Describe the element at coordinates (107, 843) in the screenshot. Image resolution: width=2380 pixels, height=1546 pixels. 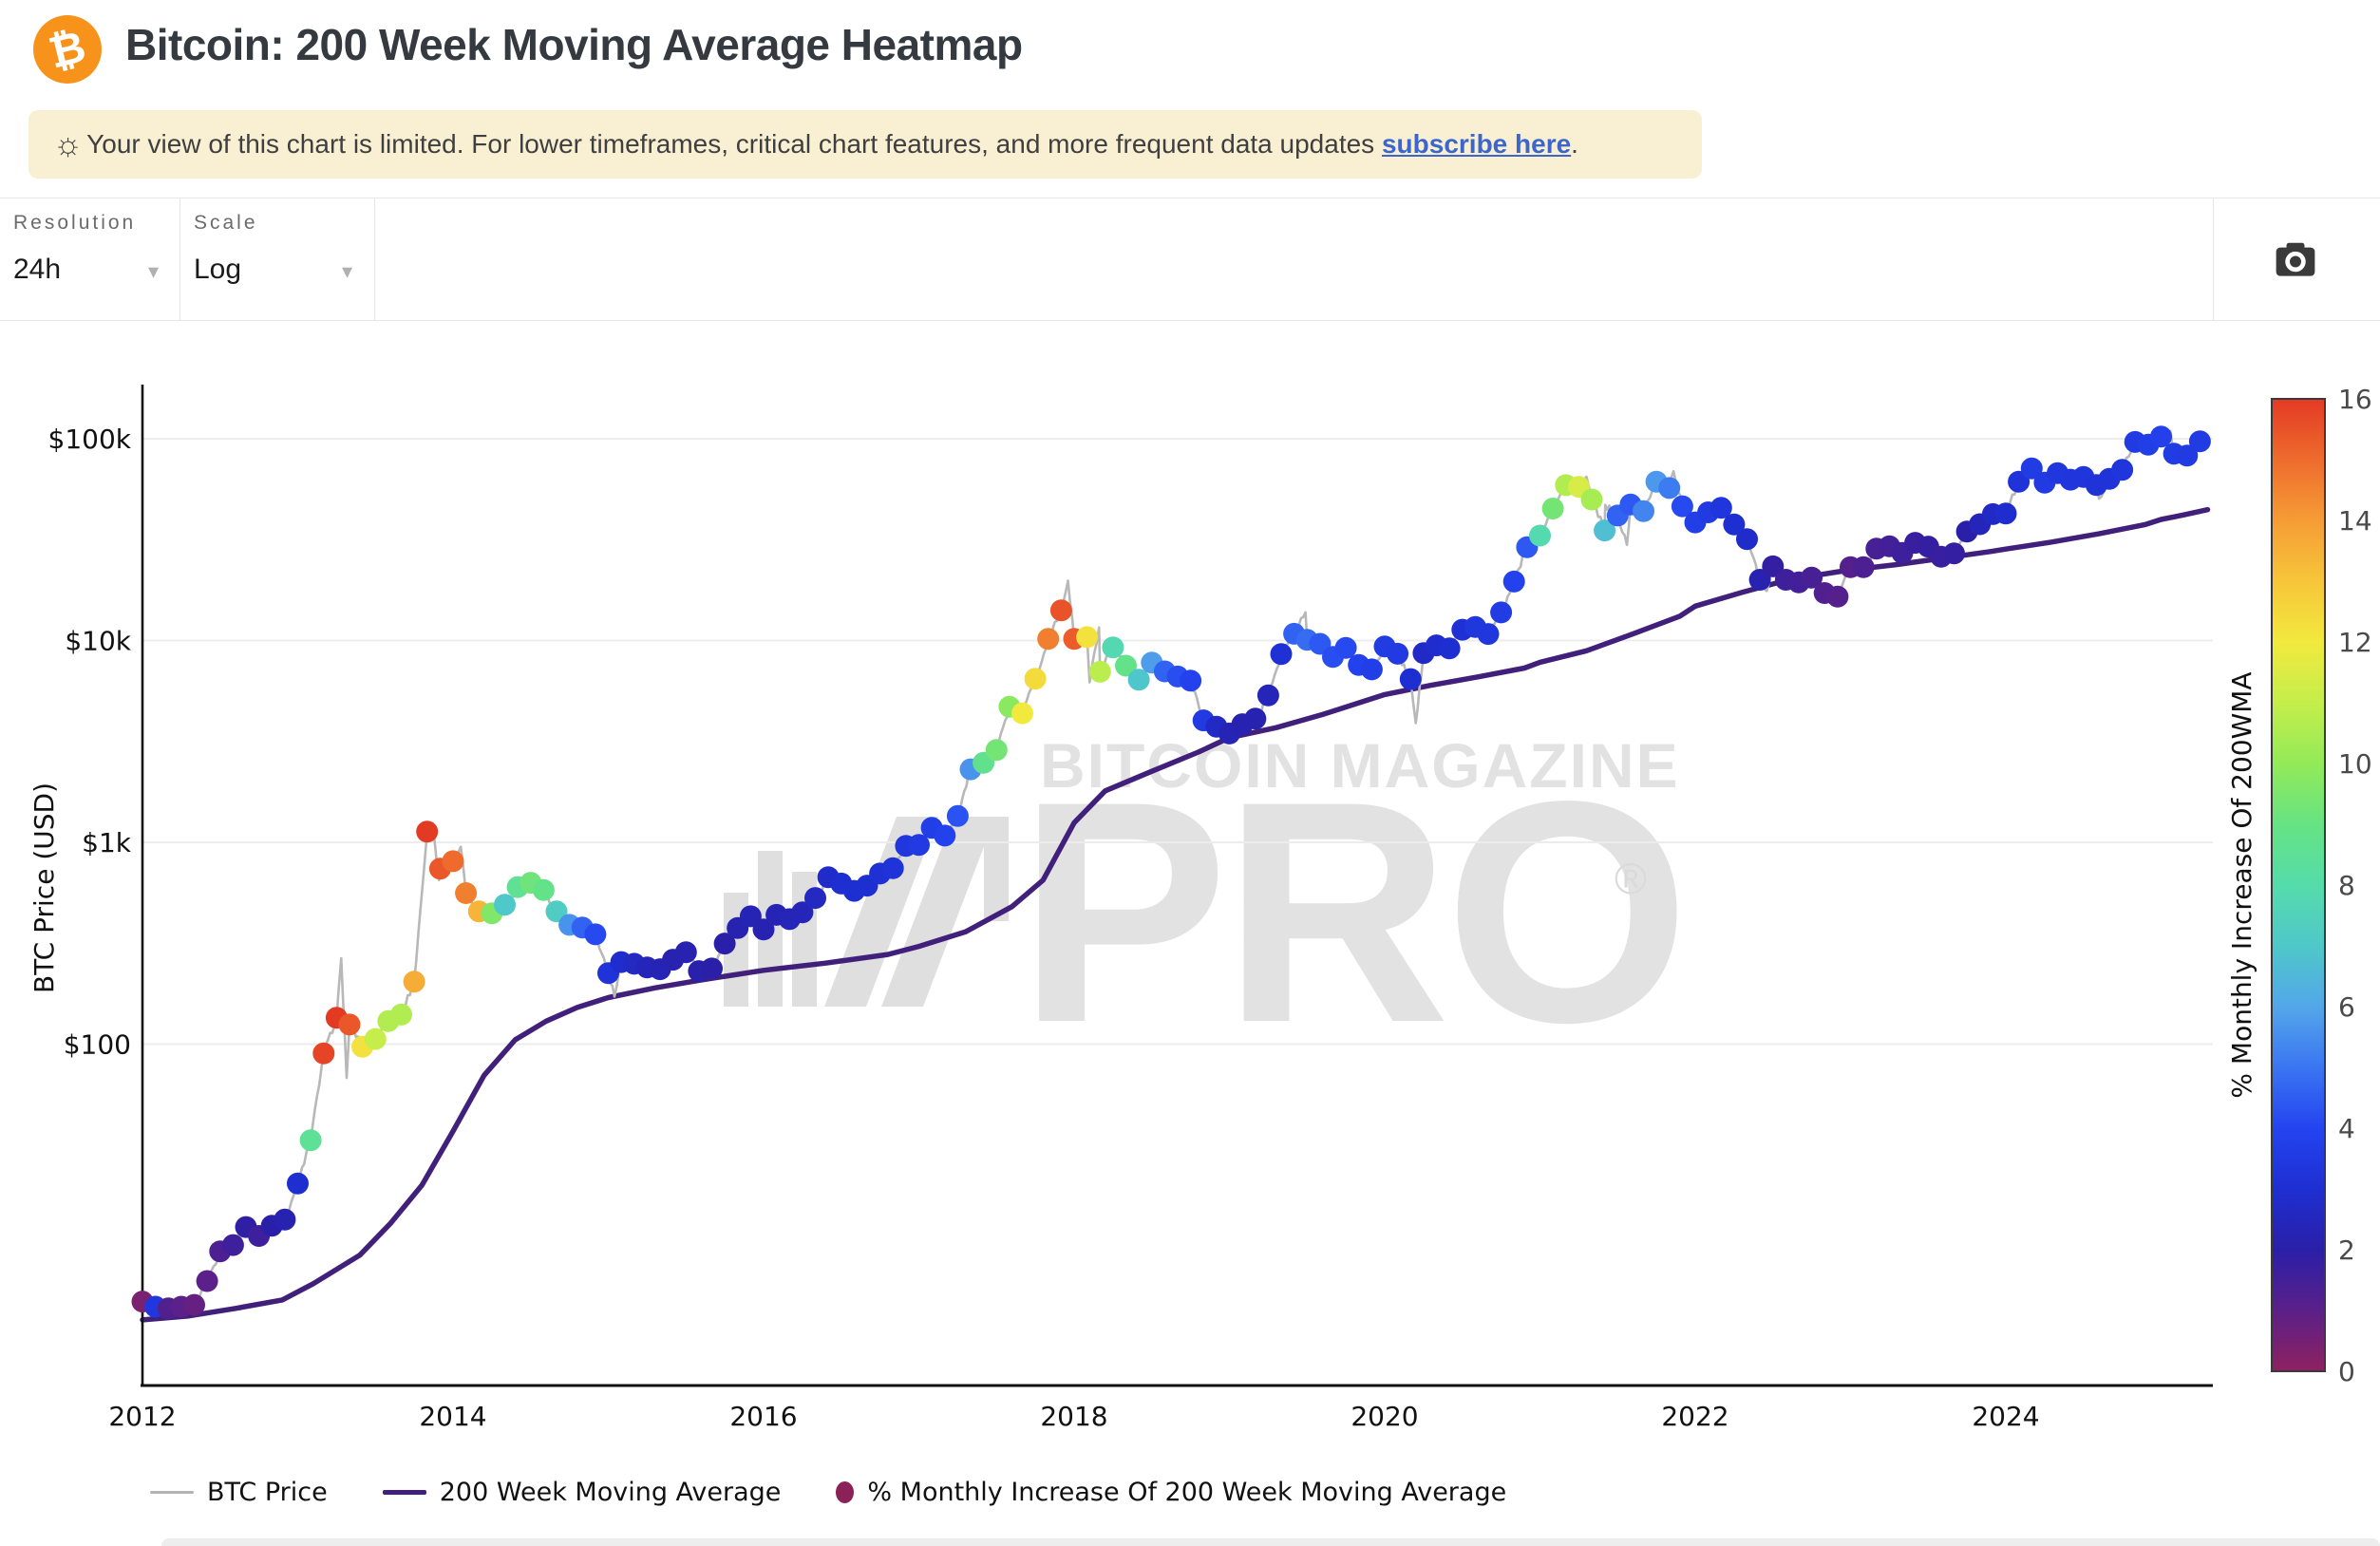
I see `svg-text: $1k` at that location.